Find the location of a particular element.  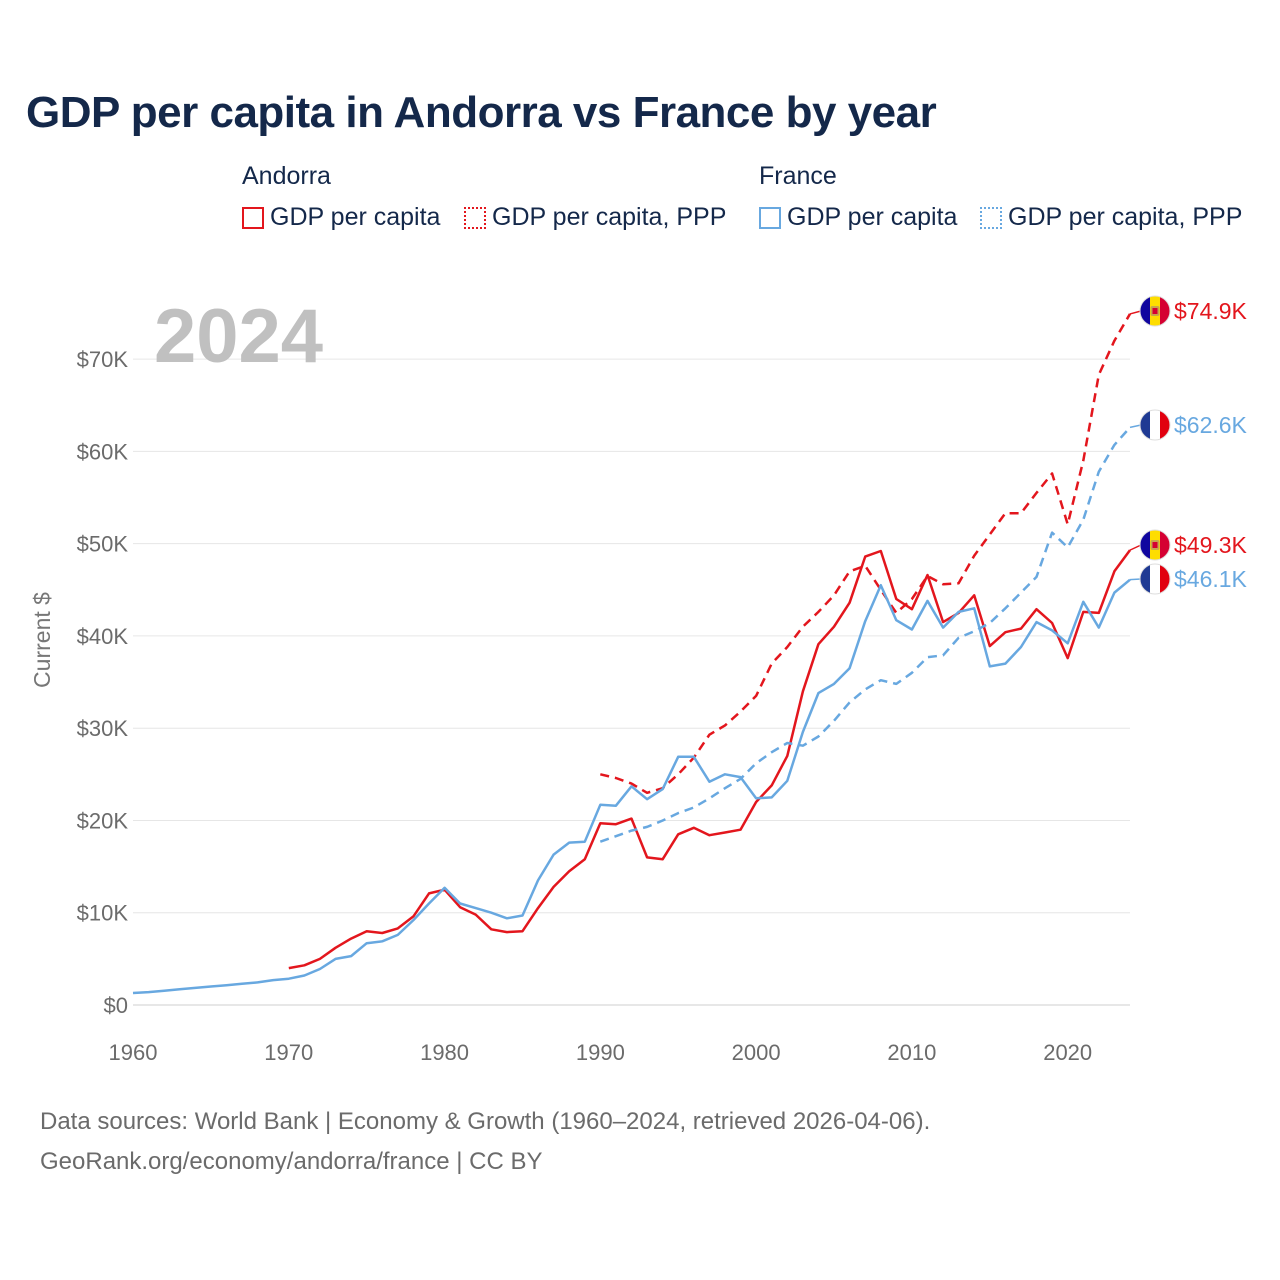

legend-item-france-gdp: GDP per capita is located at coordinates (858, 217).